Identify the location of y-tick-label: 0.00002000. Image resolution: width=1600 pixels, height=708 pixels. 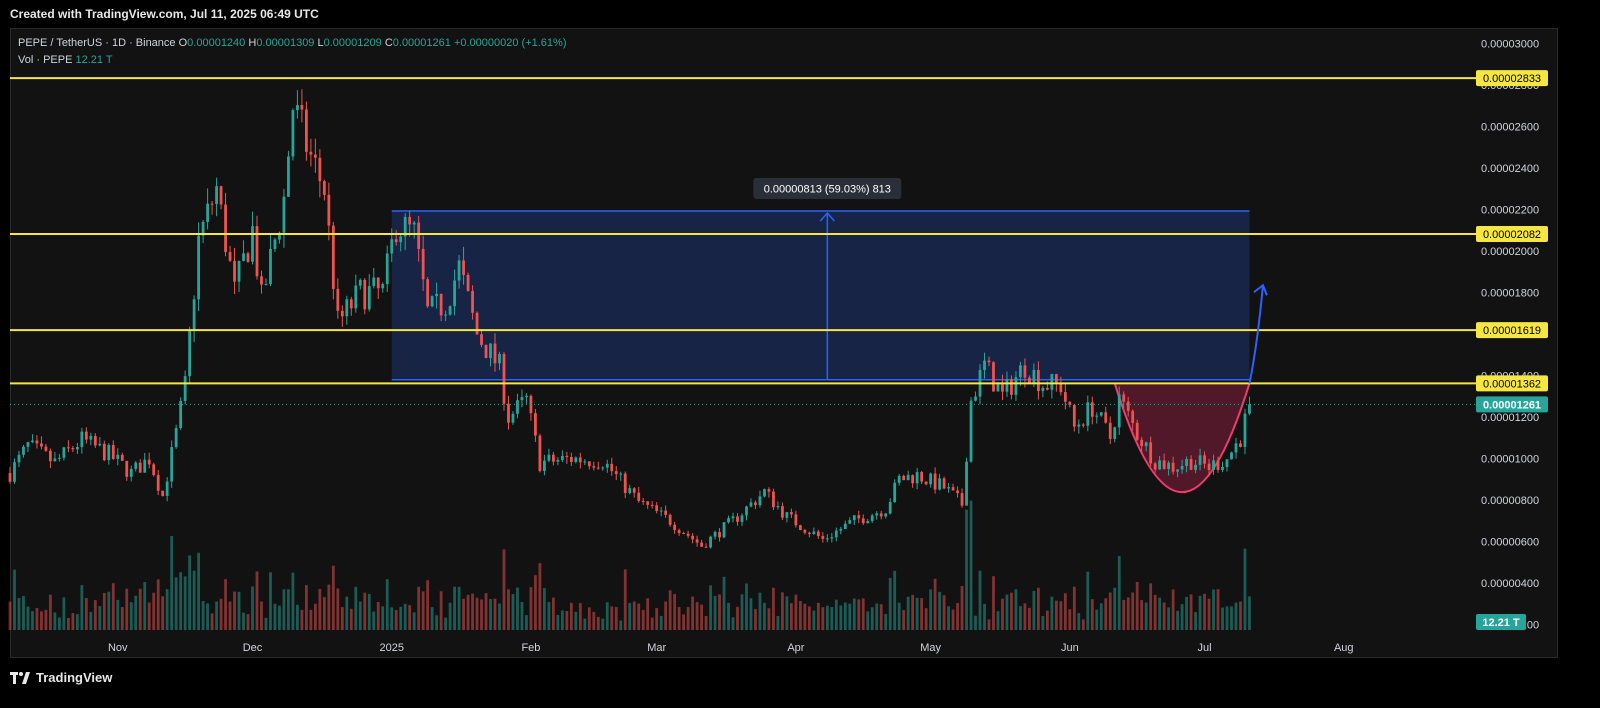
(1510, 252).